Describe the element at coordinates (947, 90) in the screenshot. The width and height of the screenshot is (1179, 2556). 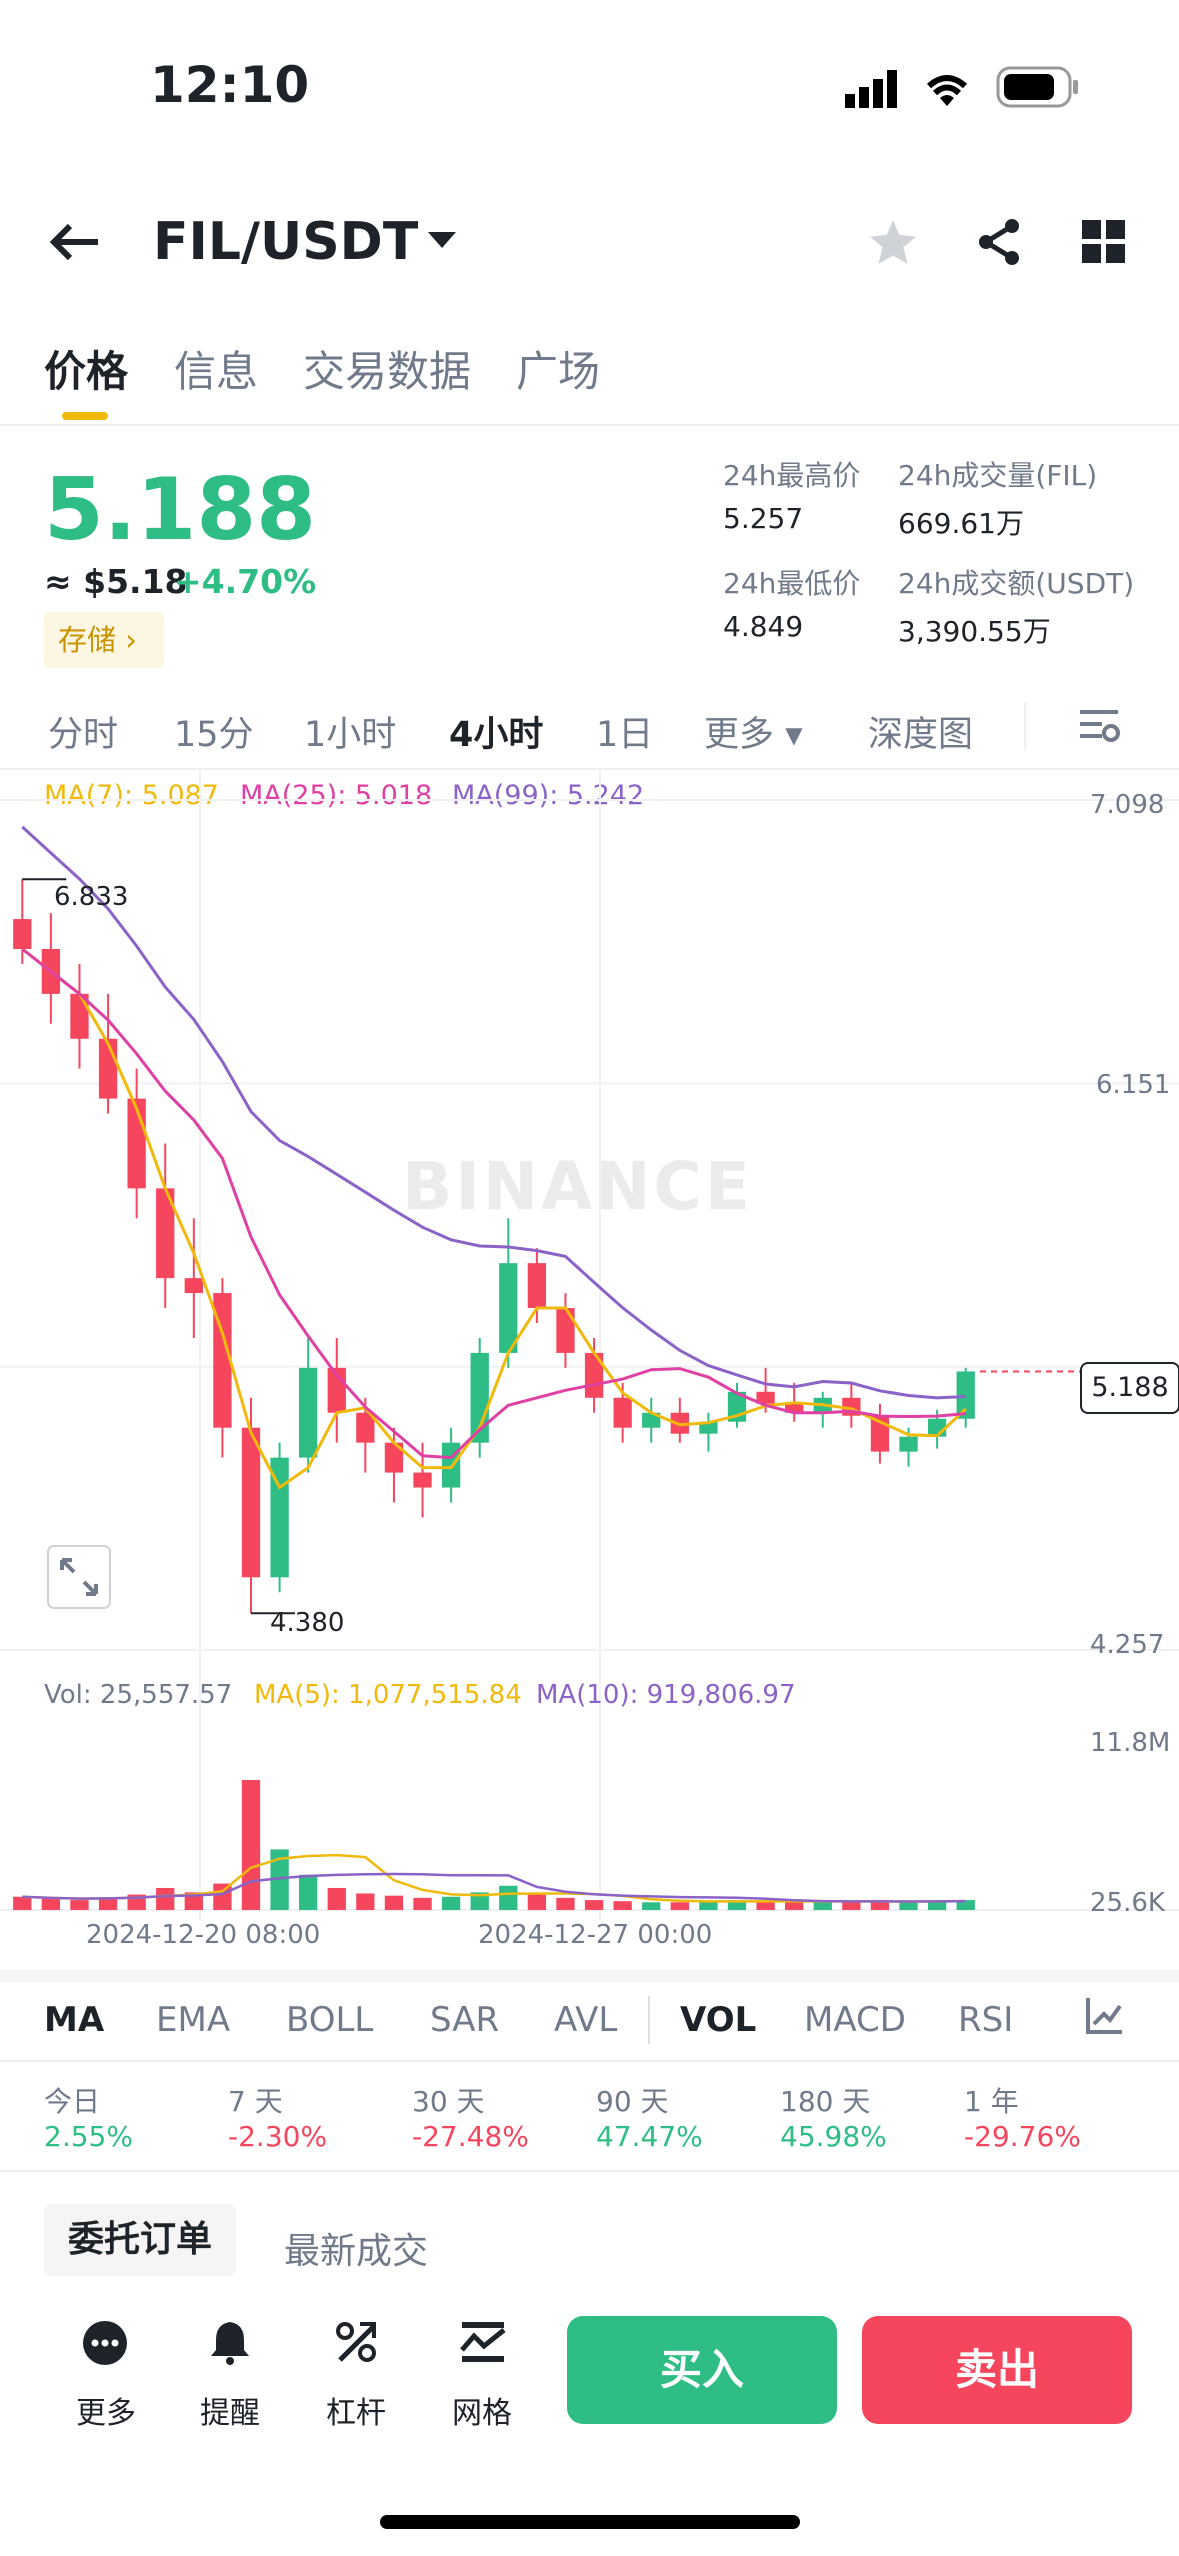
I see `wifi-icon` at that location.